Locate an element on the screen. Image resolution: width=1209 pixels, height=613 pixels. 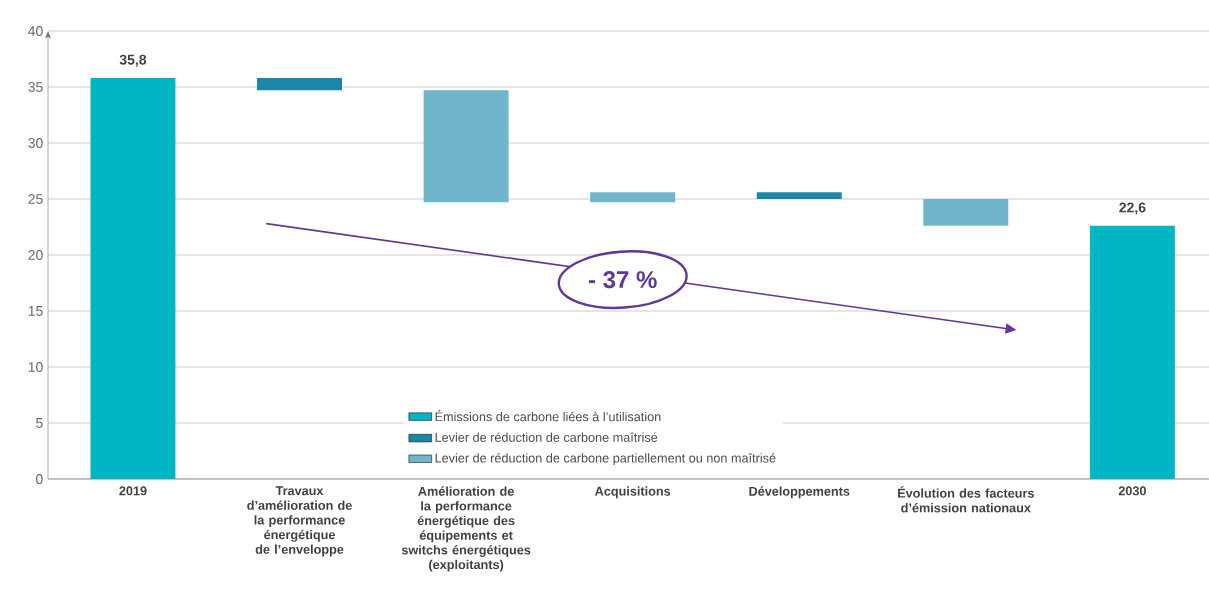
x-tick-label: 2019 is located at coordinates (133, 491).